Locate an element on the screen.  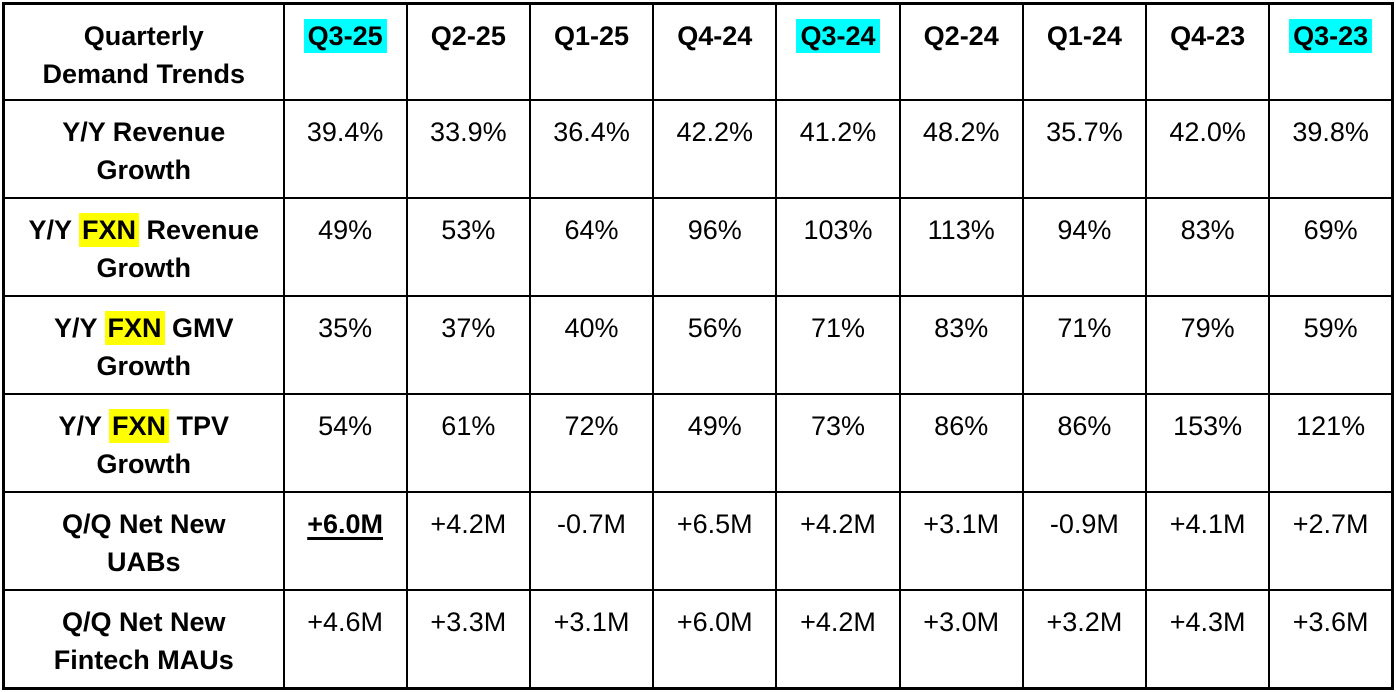
column-header-label: Q4-23 is located at coordinates (1208, 36).